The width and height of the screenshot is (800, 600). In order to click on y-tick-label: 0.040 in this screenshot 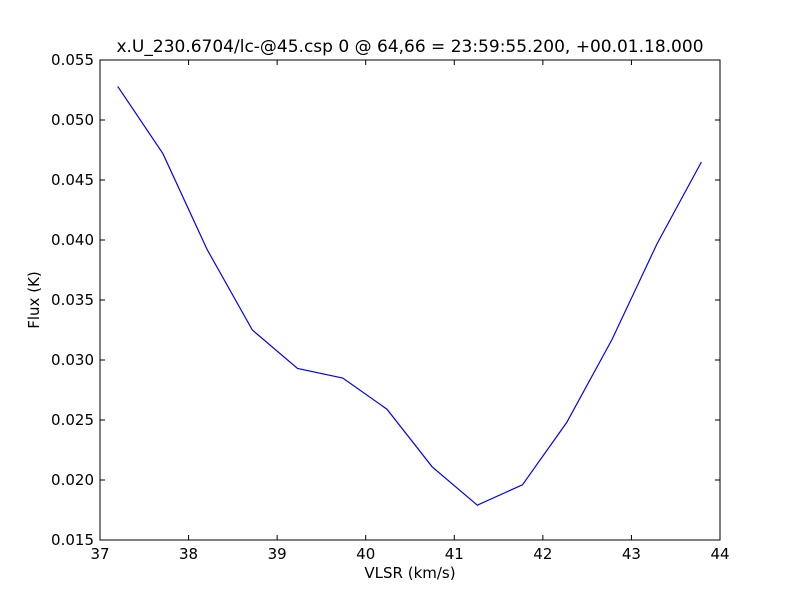, I will do `click(72, 240)`.